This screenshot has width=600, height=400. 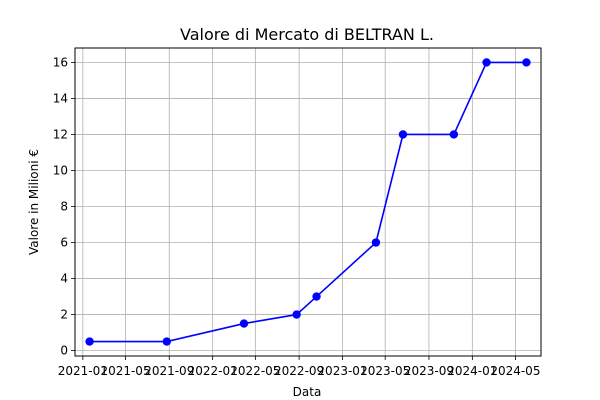 I want to click on y-tick-label: 16, so click(x=60, y=62).